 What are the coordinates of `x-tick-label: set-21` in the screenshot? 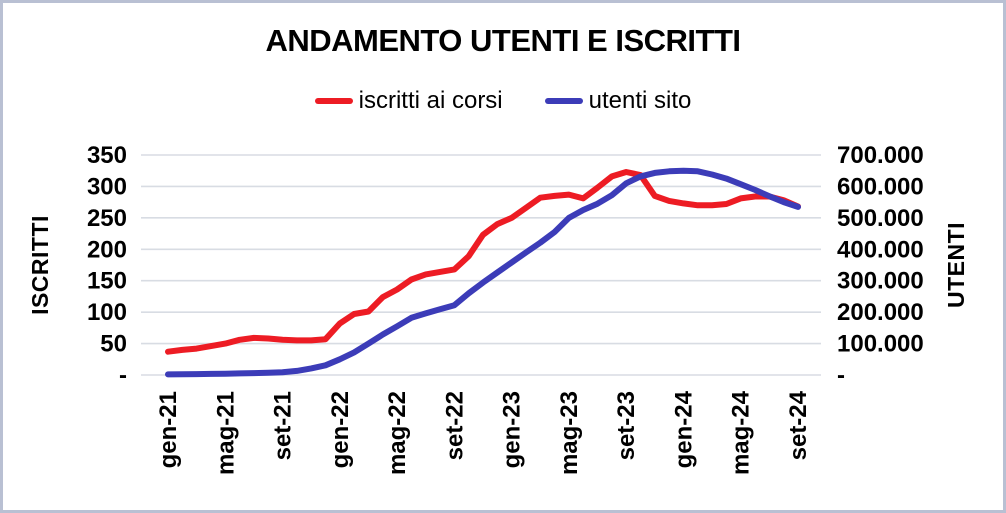 It's located at (283, 425).